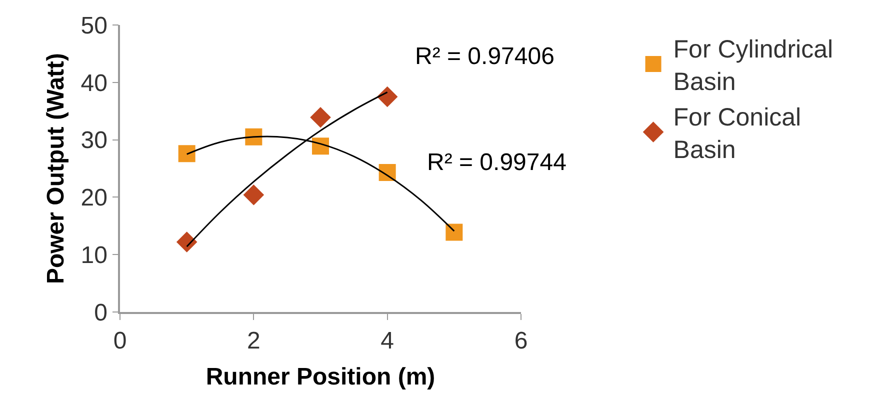  What do you see at coordinates (387, 341) in the screenshot?
I see `x-tick-label: 4` at bounding box center [387, 341].